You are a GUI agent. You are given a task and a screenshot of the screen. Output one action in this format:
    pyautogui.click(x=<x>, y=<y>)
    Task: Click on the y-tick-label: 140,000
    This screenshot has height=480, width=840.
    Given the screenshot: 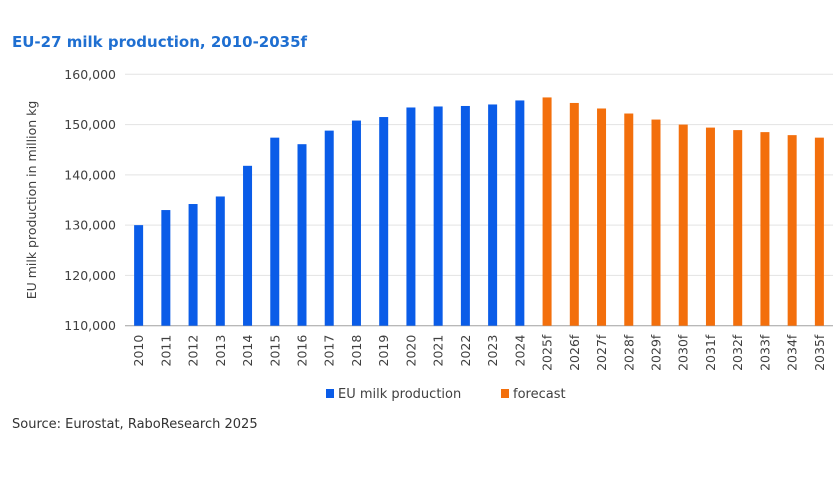 What is the action you would take?
    pyautogui.click(x=90, y=174)
    